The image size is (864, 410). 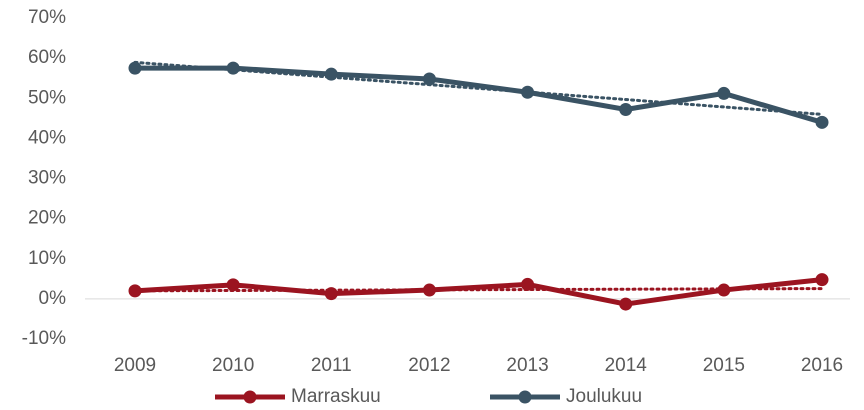 I want to click on y-tick-label: 10%, so click(x=47, y=258).